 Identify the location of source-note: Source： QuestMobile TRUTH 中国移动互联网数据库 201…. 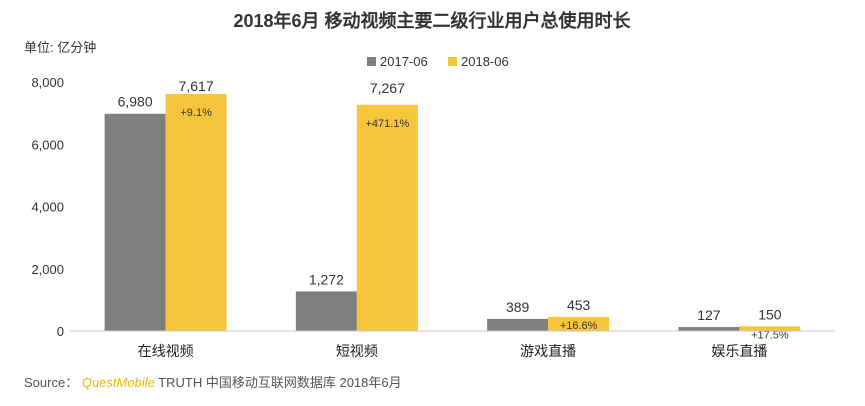
(213, 381).